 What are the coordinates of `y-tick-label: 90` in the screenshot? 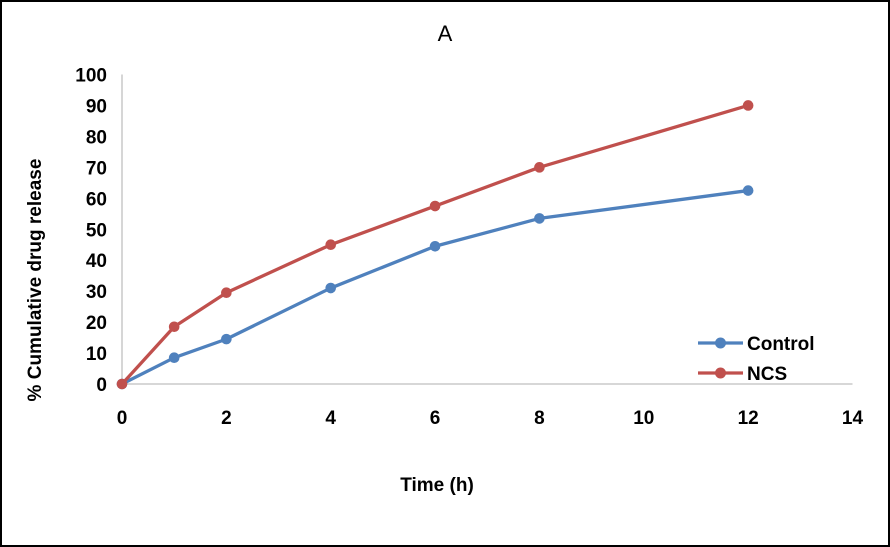 It's located at (96, 106).